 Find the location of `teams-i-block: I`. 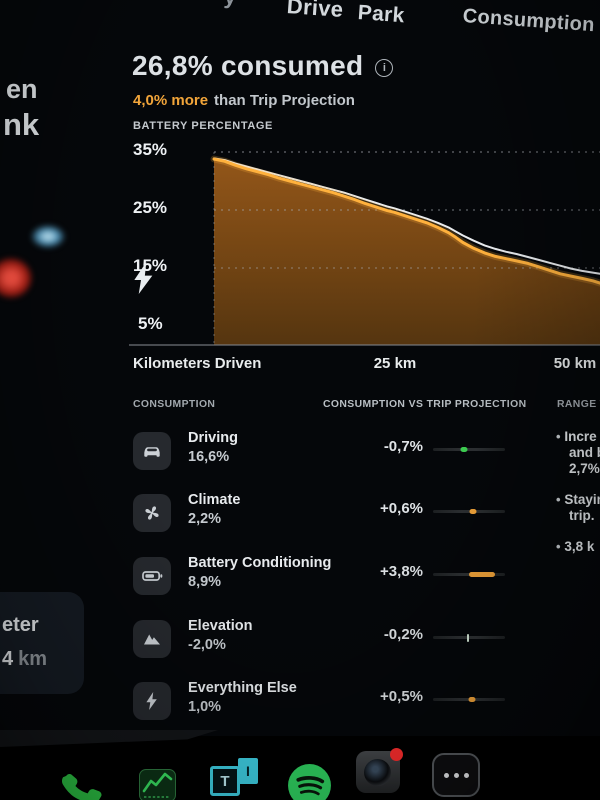

teams-i-block: I is located at coordinates (248, 771).